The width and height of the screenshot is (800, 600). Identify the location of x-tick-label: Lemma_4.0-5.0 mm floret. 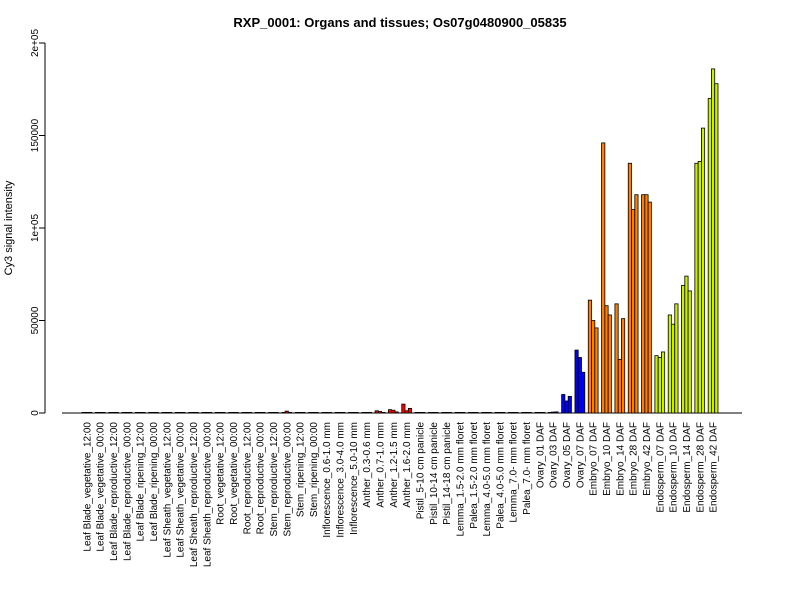
(487, 479).